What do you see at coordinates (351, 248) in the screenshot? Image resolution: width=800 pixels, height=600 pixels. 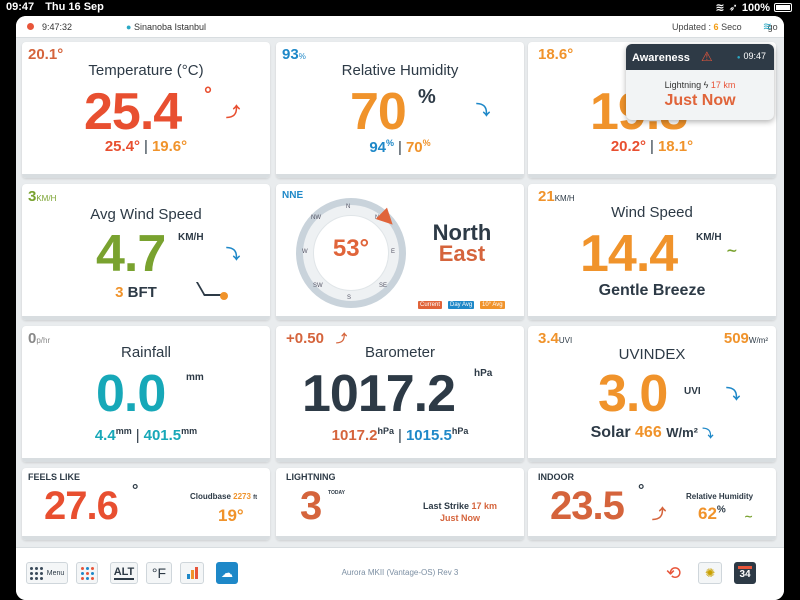 I see `wind-degrees: 53°` at bounding box center [351, 248].